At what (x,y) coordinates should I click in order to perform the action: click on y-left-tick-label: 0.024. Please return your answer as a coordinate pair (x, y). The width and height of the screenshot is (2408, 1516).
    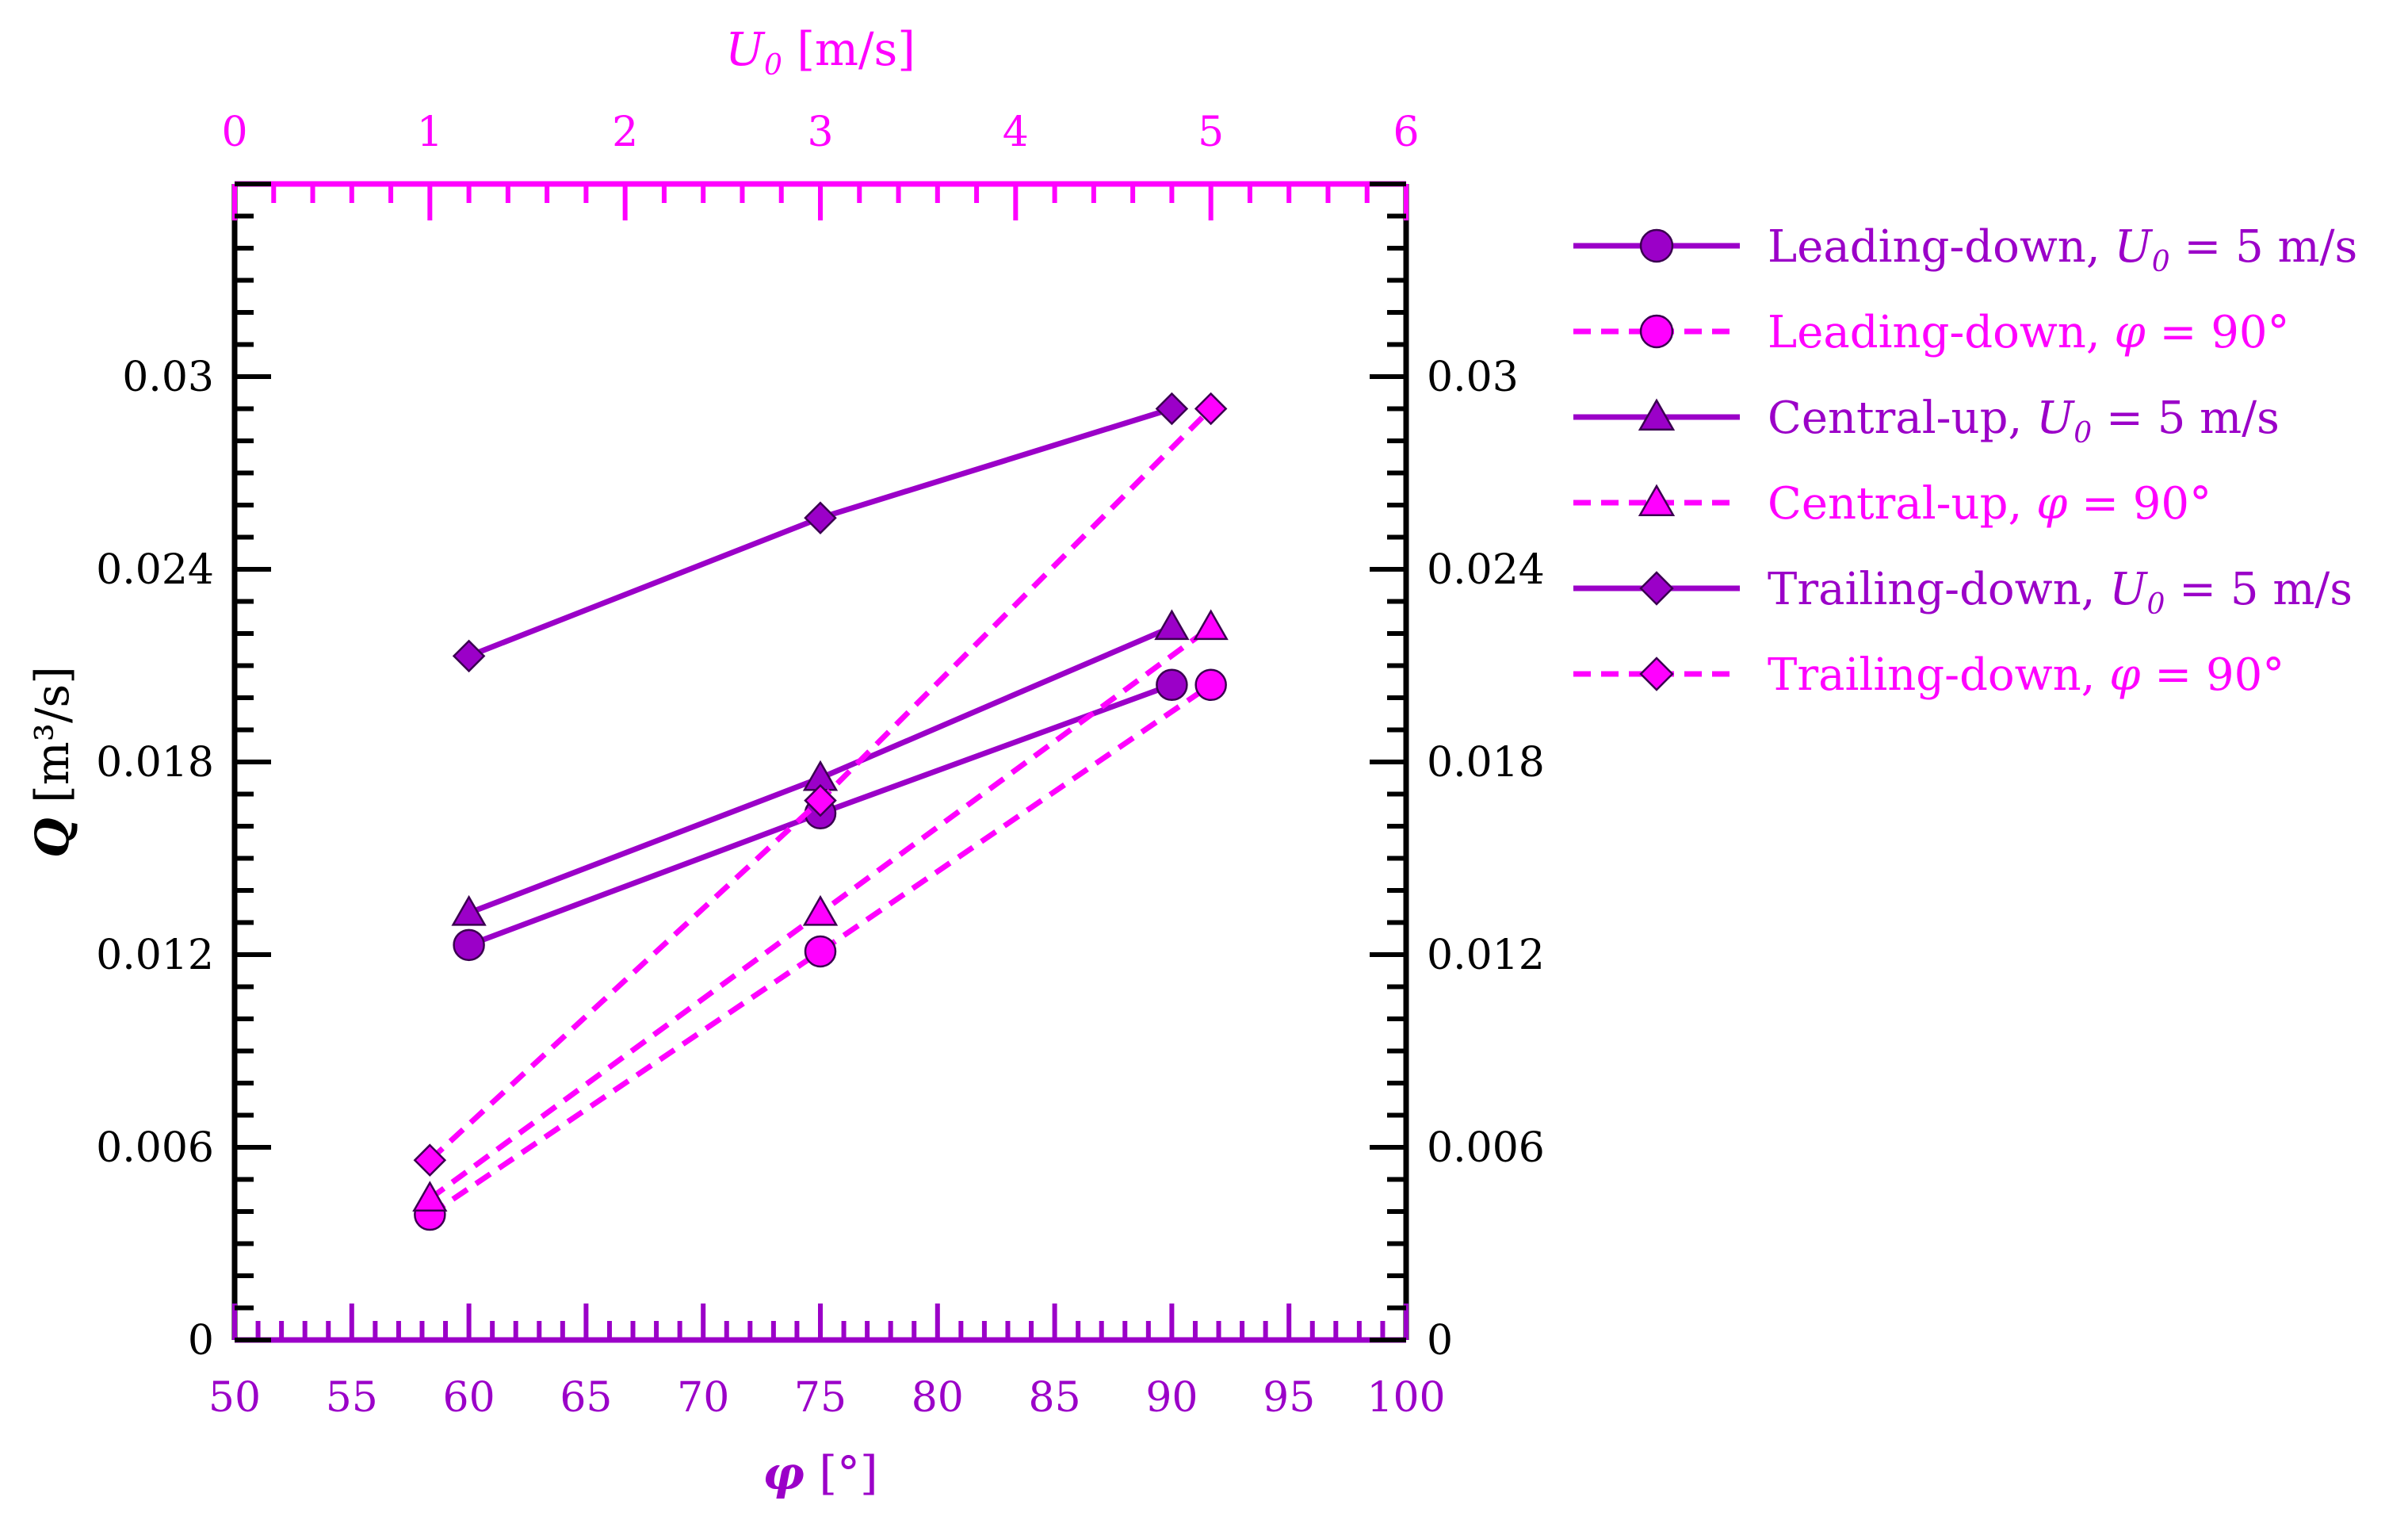
    Looking at the image, I should click on (155, 570).